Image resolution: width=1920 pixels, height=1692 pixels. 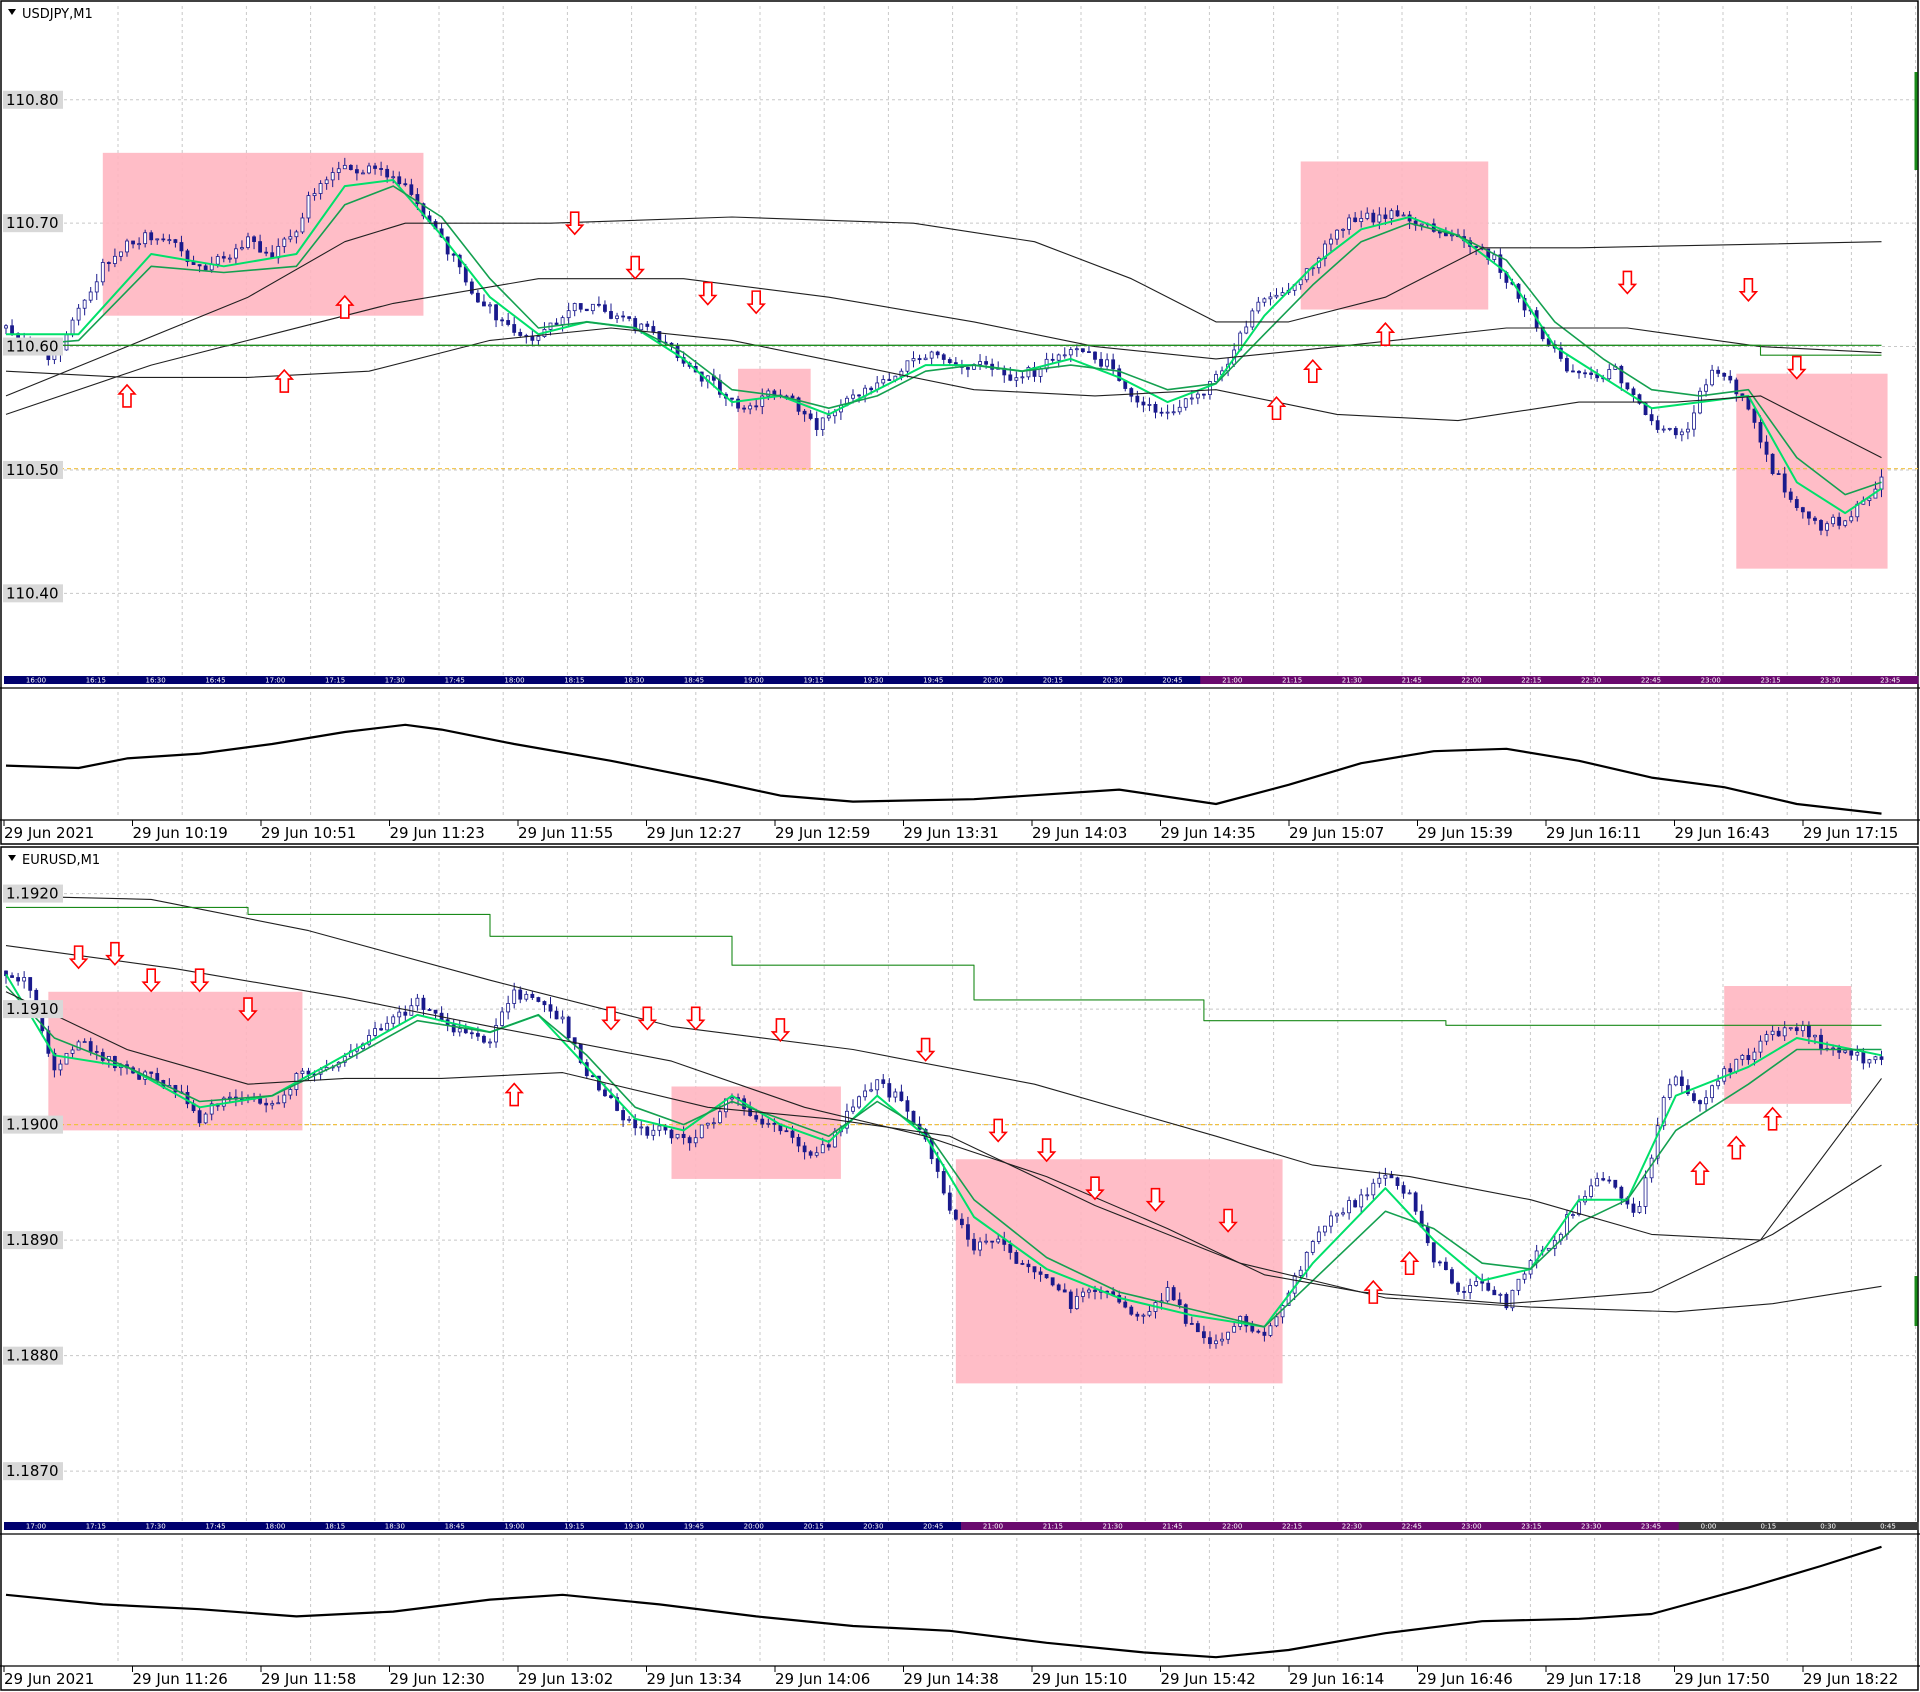 What do you see at coordinates (993, 681) in the screenshot?
I see `band-time-label: 20:00` at bounding box center [993, 681].